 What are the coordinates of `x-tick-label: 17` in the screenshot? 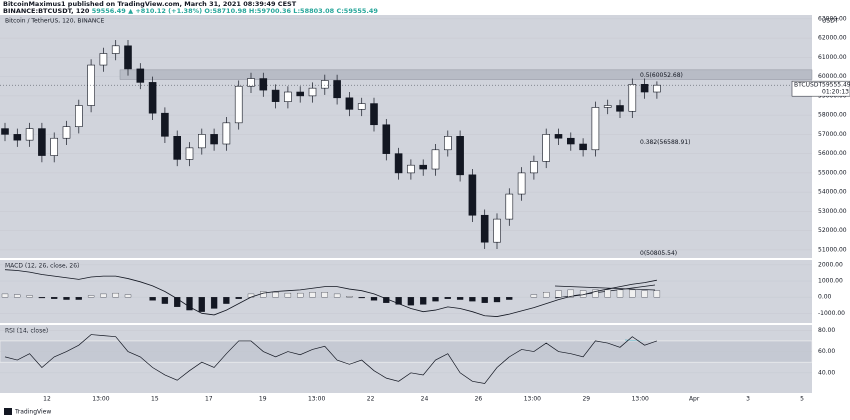 It's located at (209, 399).